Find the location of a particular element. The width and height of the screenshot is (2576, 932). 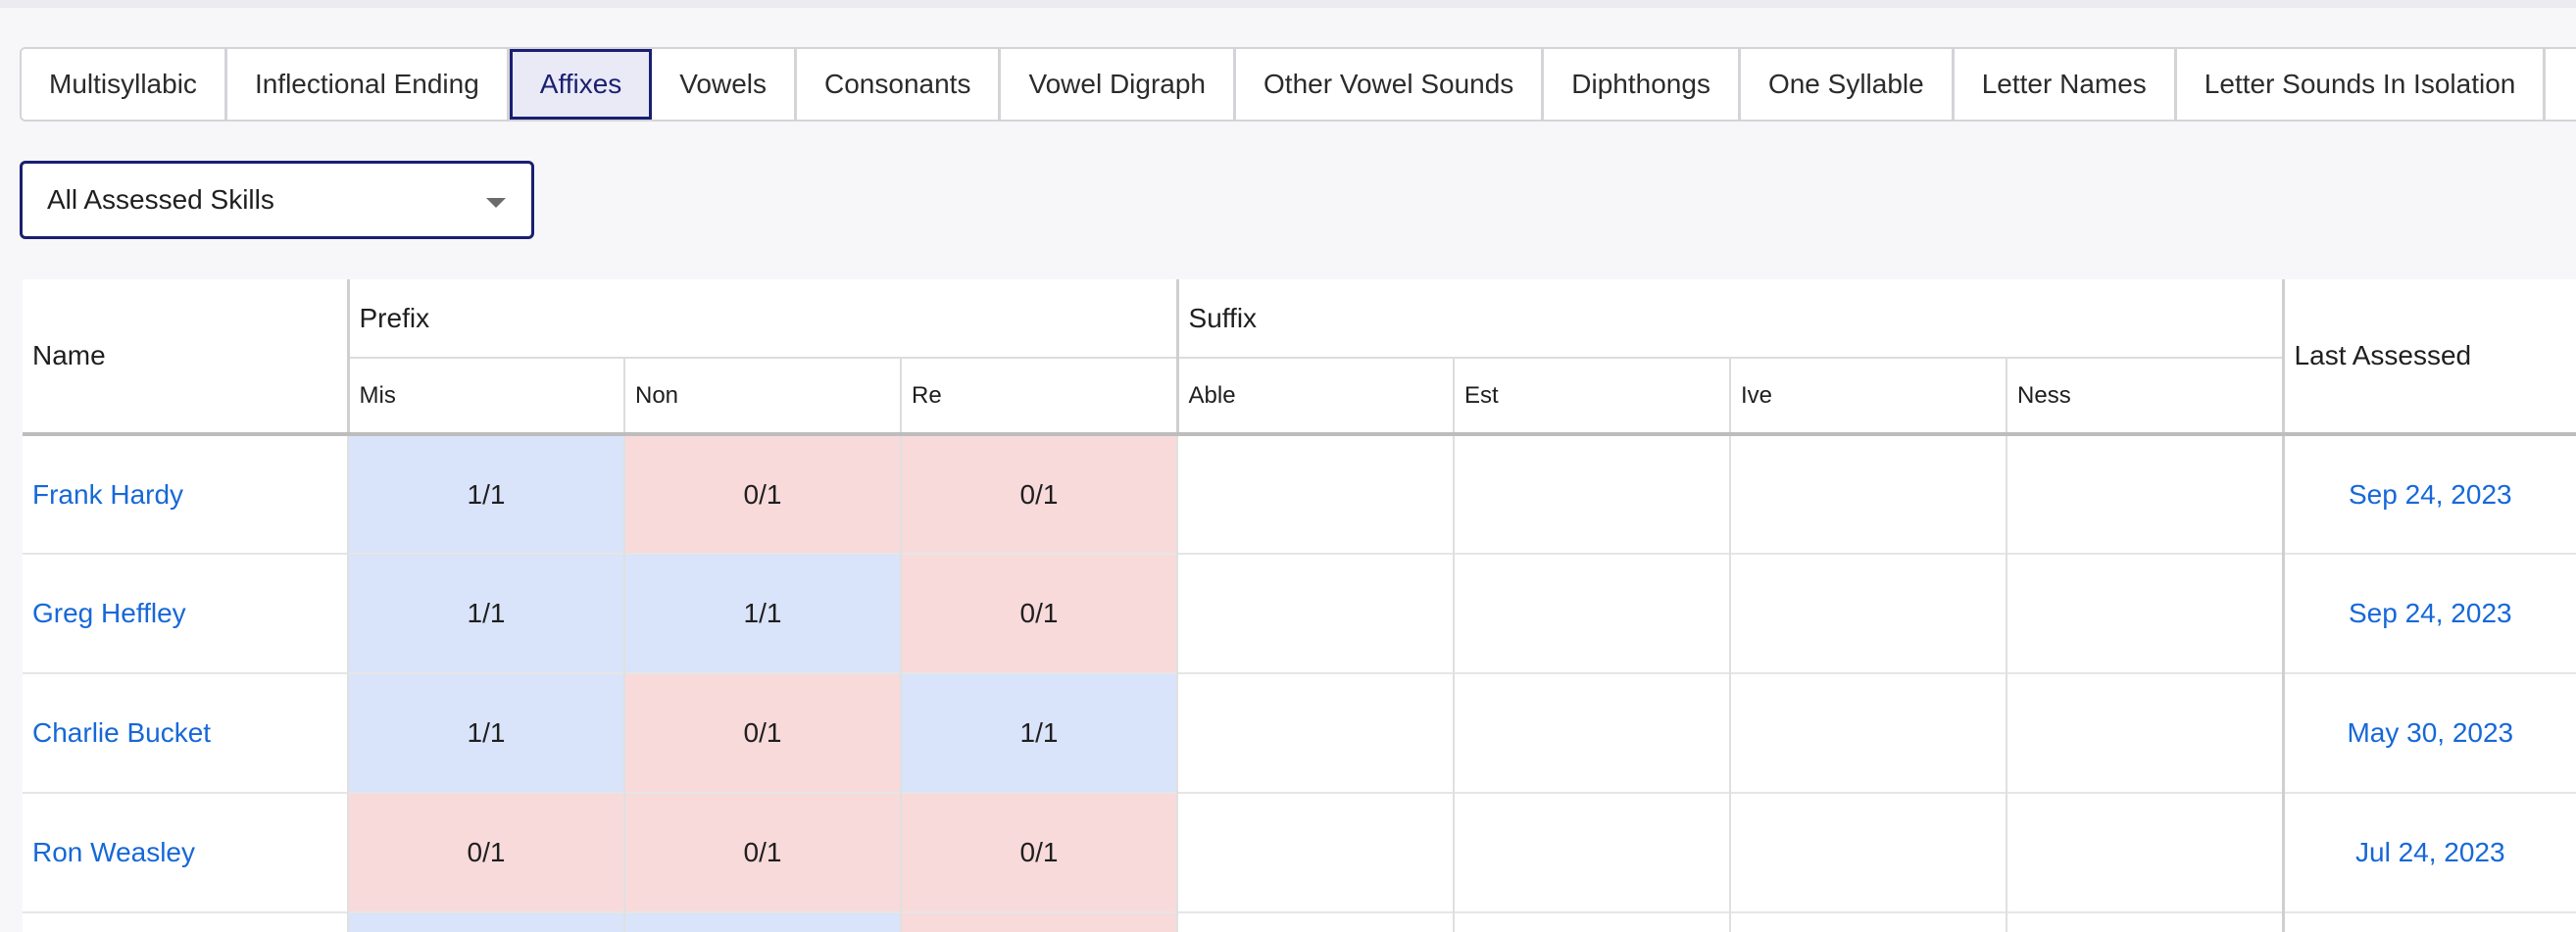

tab-affixes: Affixes is located at coordinates (581, 84).